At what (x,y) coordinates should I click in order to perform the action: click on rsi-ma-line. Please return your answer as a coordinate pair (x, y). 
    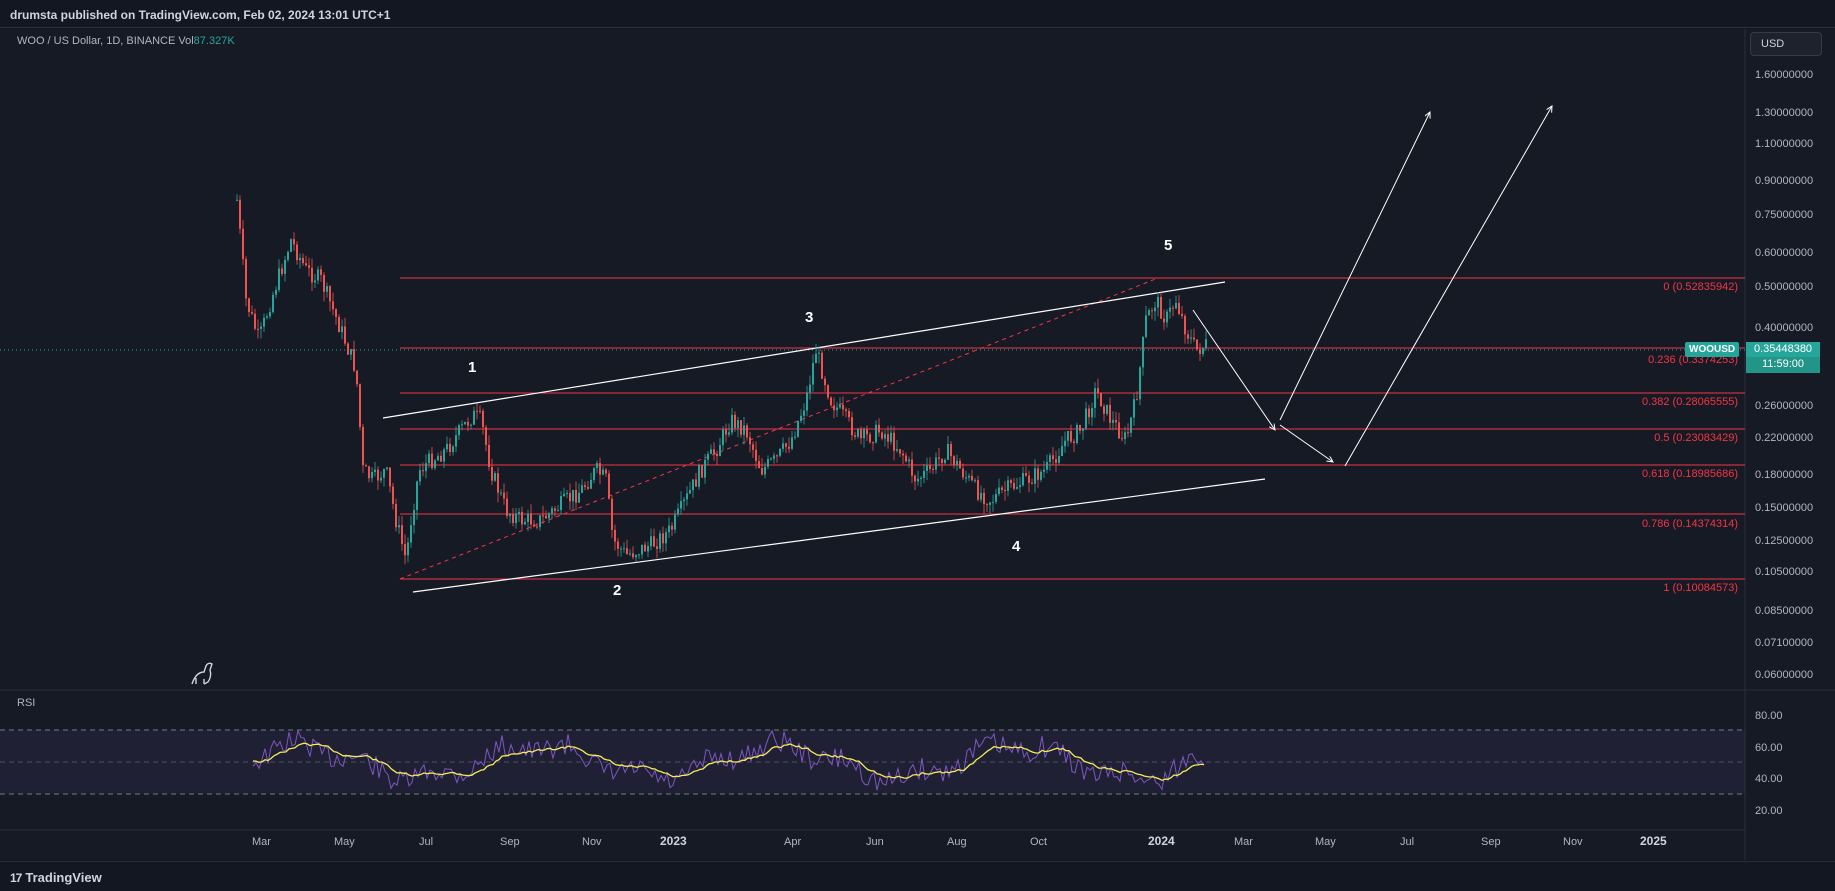
    Looking at the image, I should click on (728, 762).